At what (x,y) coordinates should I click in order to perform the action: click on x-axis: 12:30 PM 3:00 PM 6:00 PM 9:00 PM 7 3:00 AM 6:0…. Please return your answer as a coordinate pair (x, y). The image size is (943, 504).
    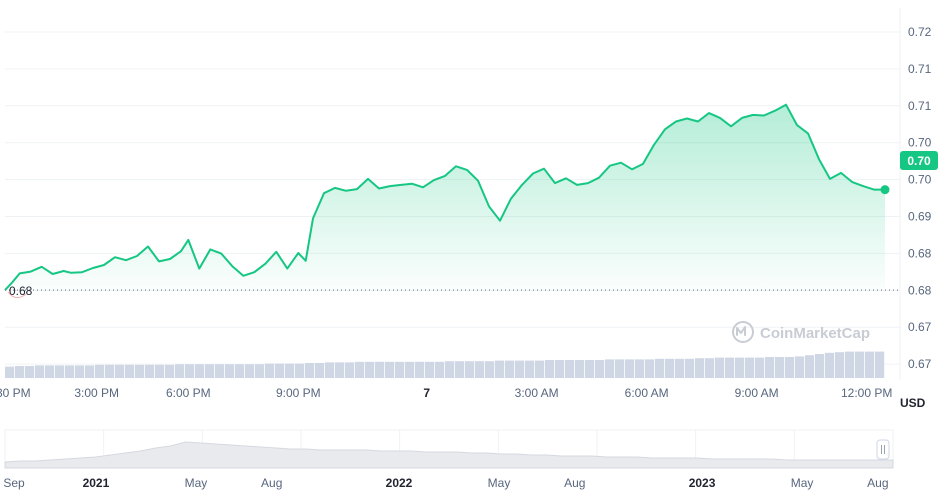
    Looking at the image, I should click on (446, 393).